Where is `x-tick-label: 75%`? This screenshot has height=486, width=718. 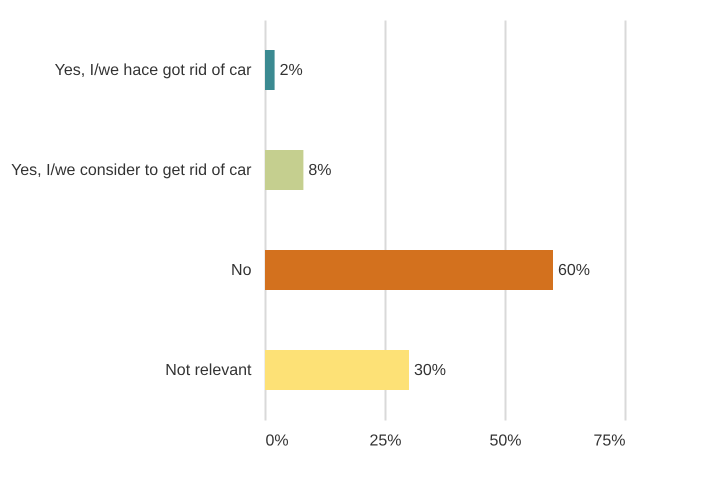 x-tick-label: 75% is located at coordinates (609, 441).